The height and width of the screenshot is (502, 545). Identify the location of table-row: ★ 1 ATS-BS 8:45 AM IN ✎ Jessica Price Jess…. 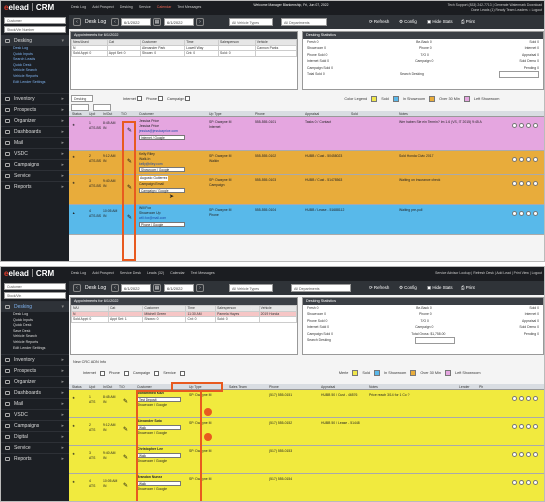
(306, 134).